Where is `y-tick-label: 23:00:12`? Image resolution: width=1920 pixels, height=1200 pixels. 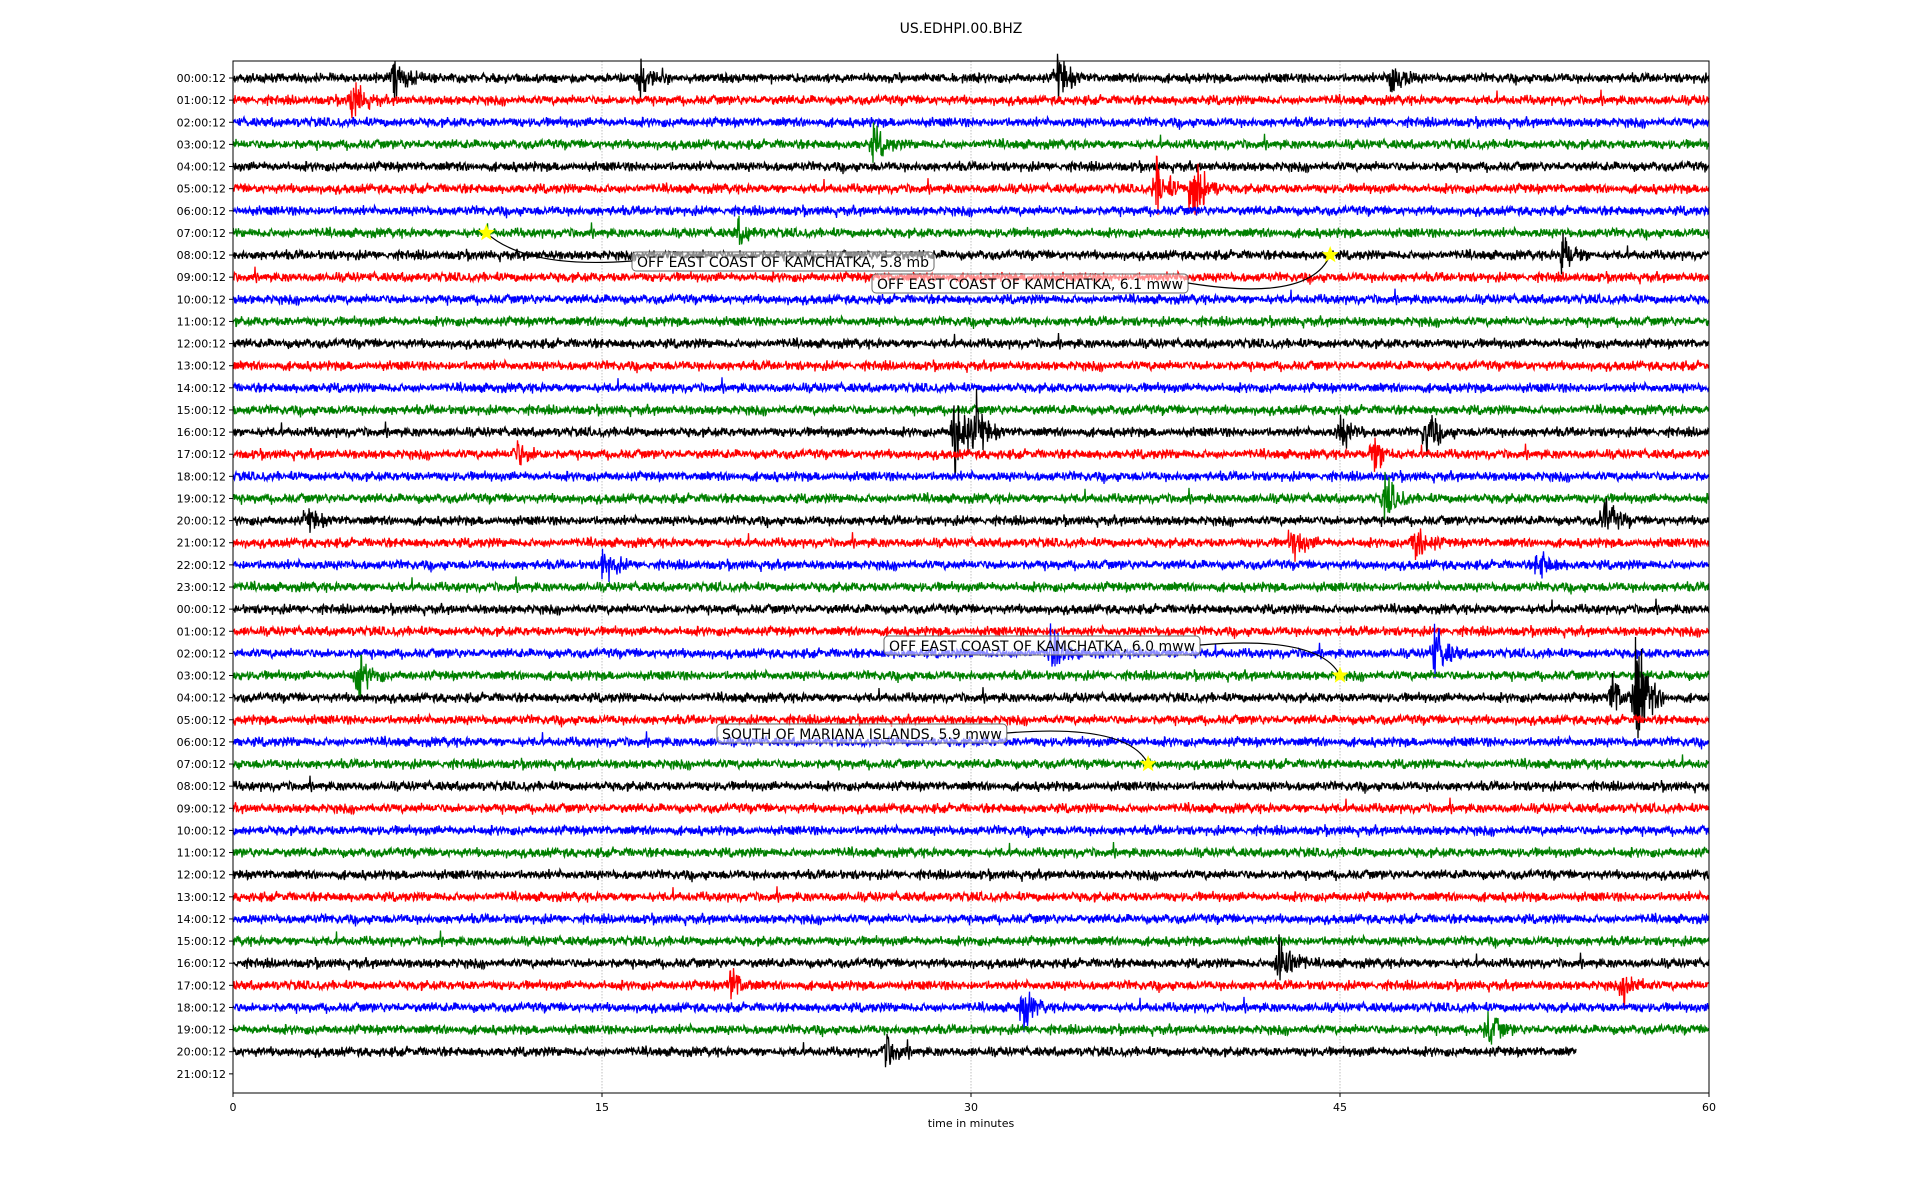 y-tick-label: 23:00:12 is located at coordinates (201, 587).